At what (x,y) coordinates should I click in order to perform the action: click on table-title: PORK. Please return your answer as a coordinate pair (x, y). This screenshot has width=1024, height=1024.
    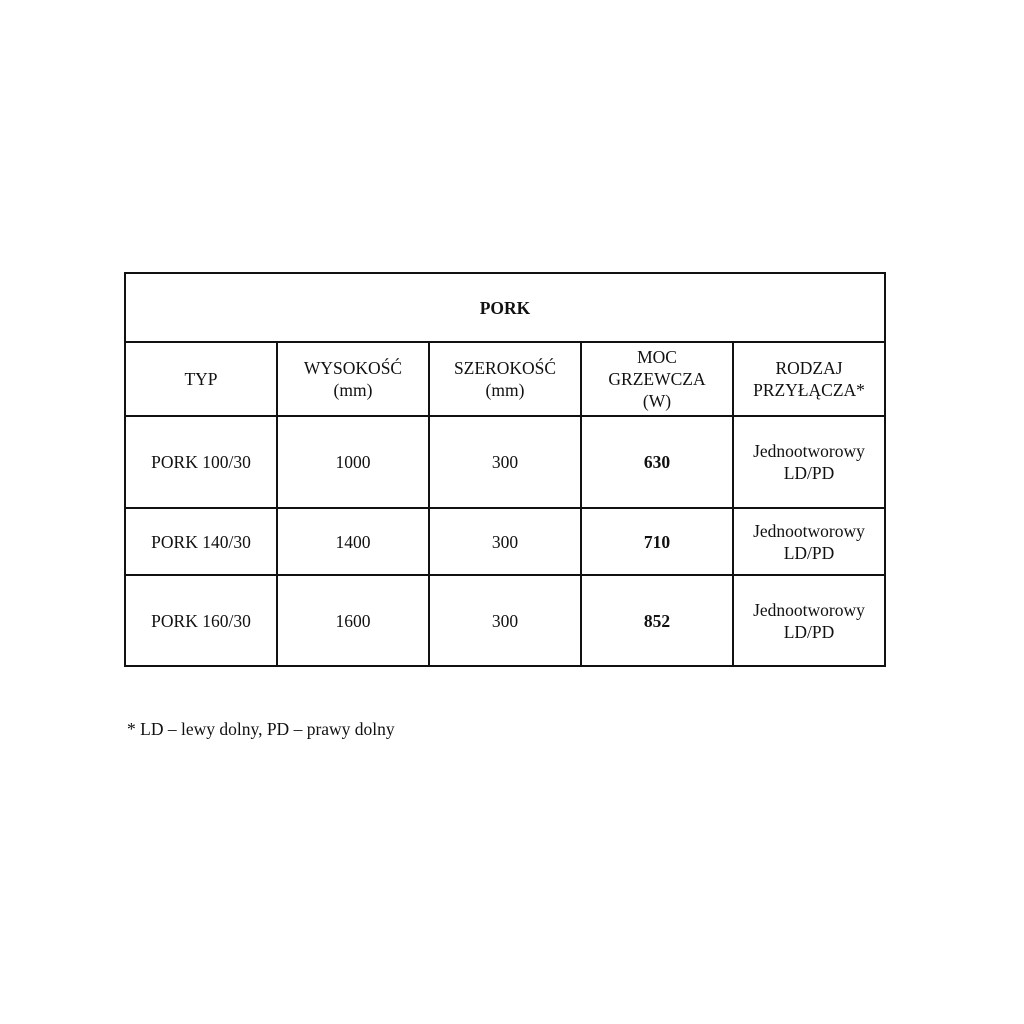
    Looking at the image, I should click on (505, 307).